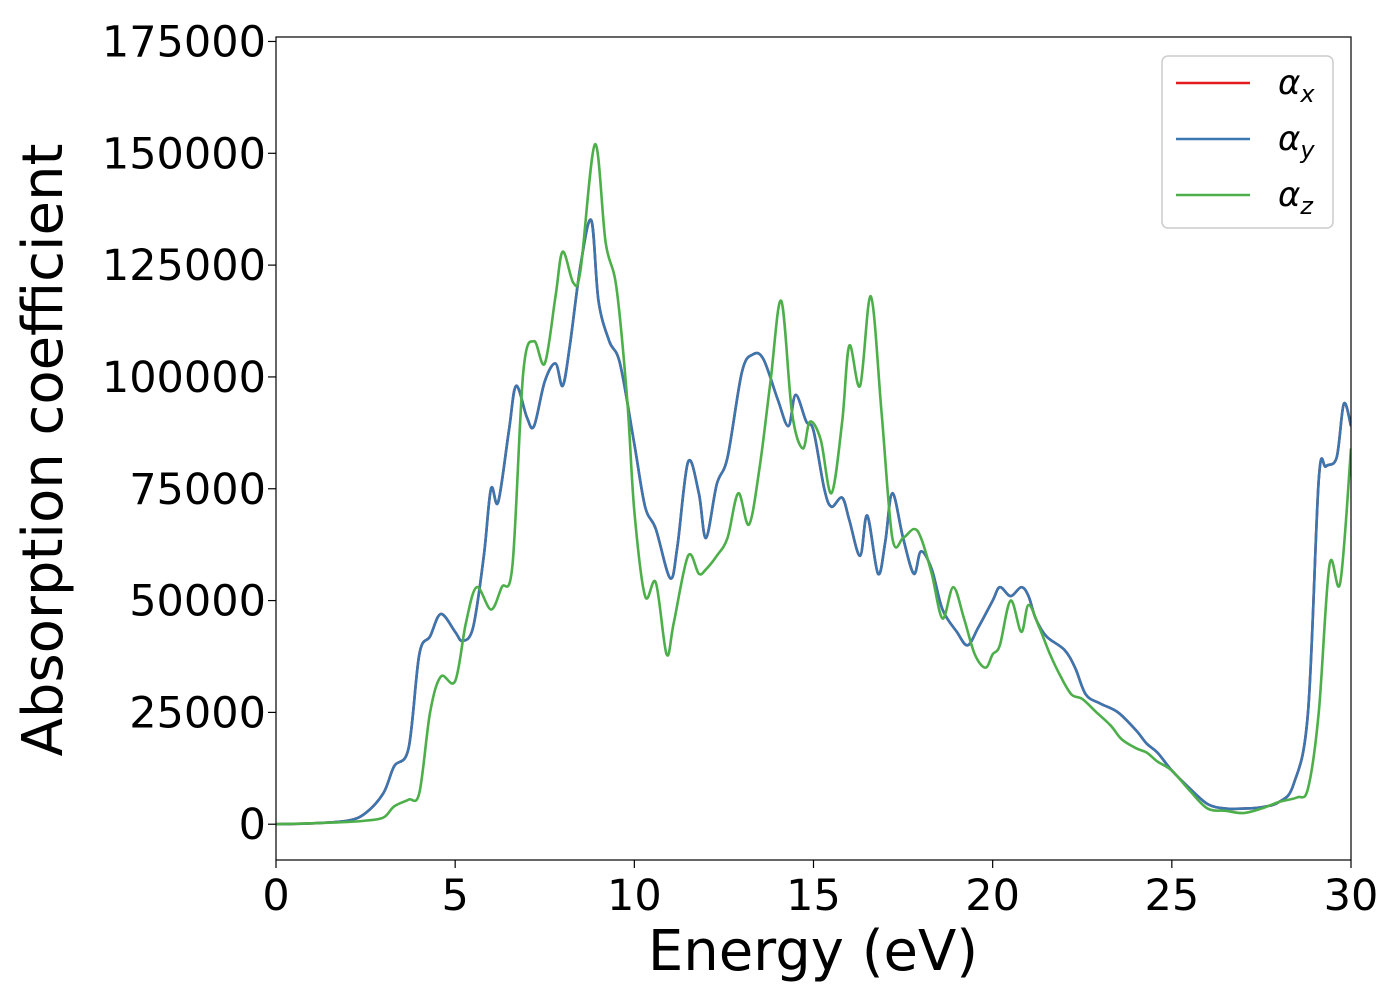 This screenshot has width=1400, height=1000. Describe the element at coordinates (454, 896) in the screenshot. I see `x-tick-label: 5` at that location.